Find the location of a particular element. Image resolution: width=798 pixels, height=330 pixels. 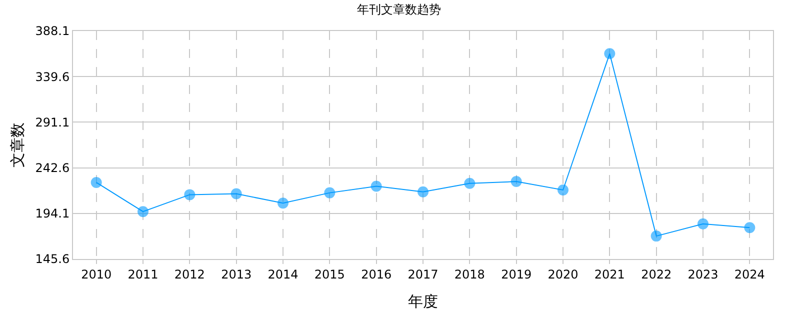

x-tick-label: 2017 is located at coordinates (423, 274).